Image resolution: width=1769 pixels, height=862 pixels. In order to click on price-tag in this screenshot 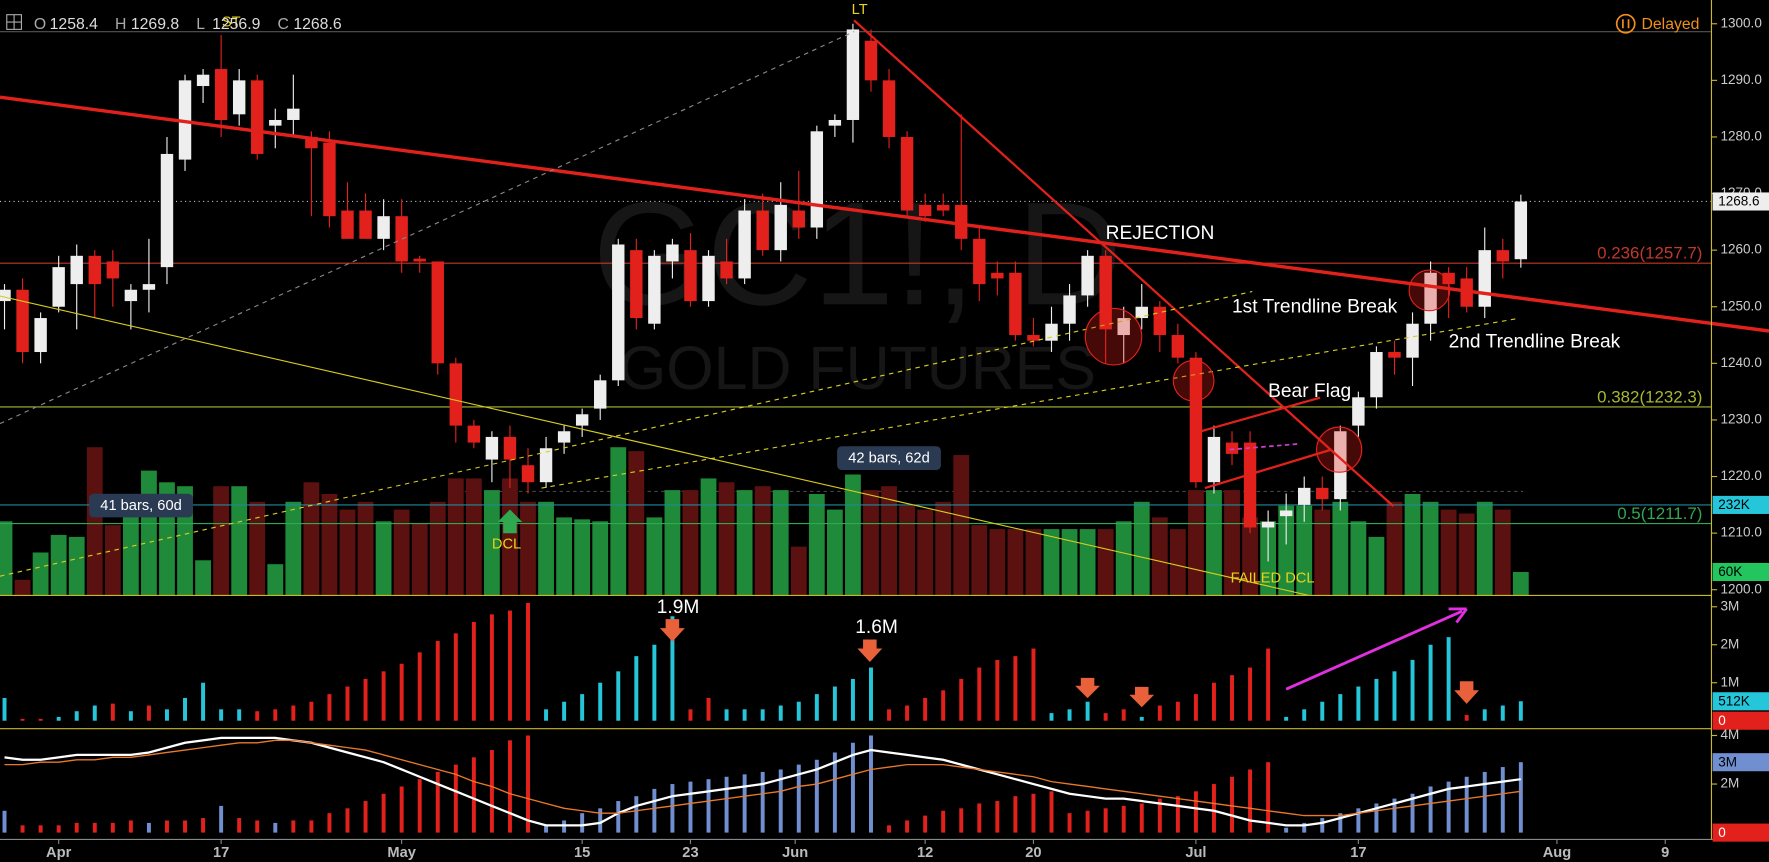, I will do `click(1740, 720)`.